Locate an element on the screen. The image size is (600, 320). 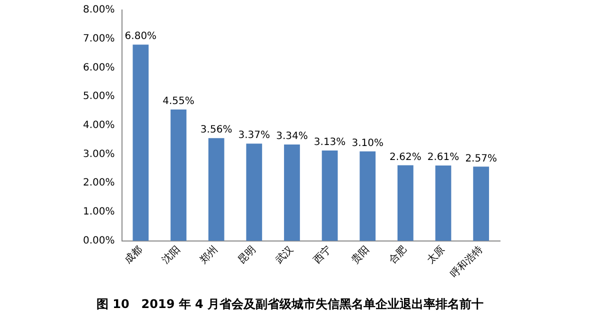
y-tick-label: 3.00% is located at coordinates (98, 154).